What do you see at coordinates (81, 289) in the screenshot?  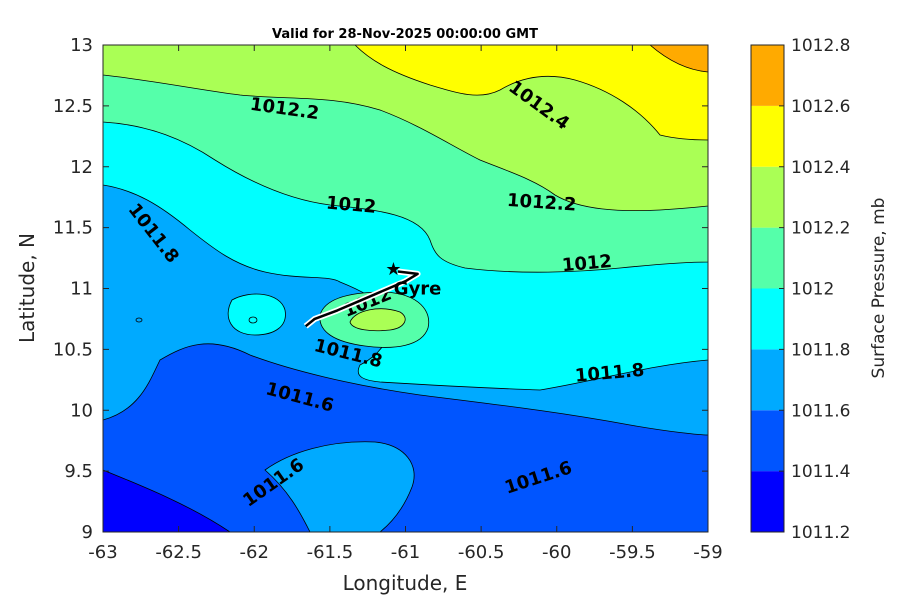 I see `y-tick-label: 11` at bounding box center [81, 289].